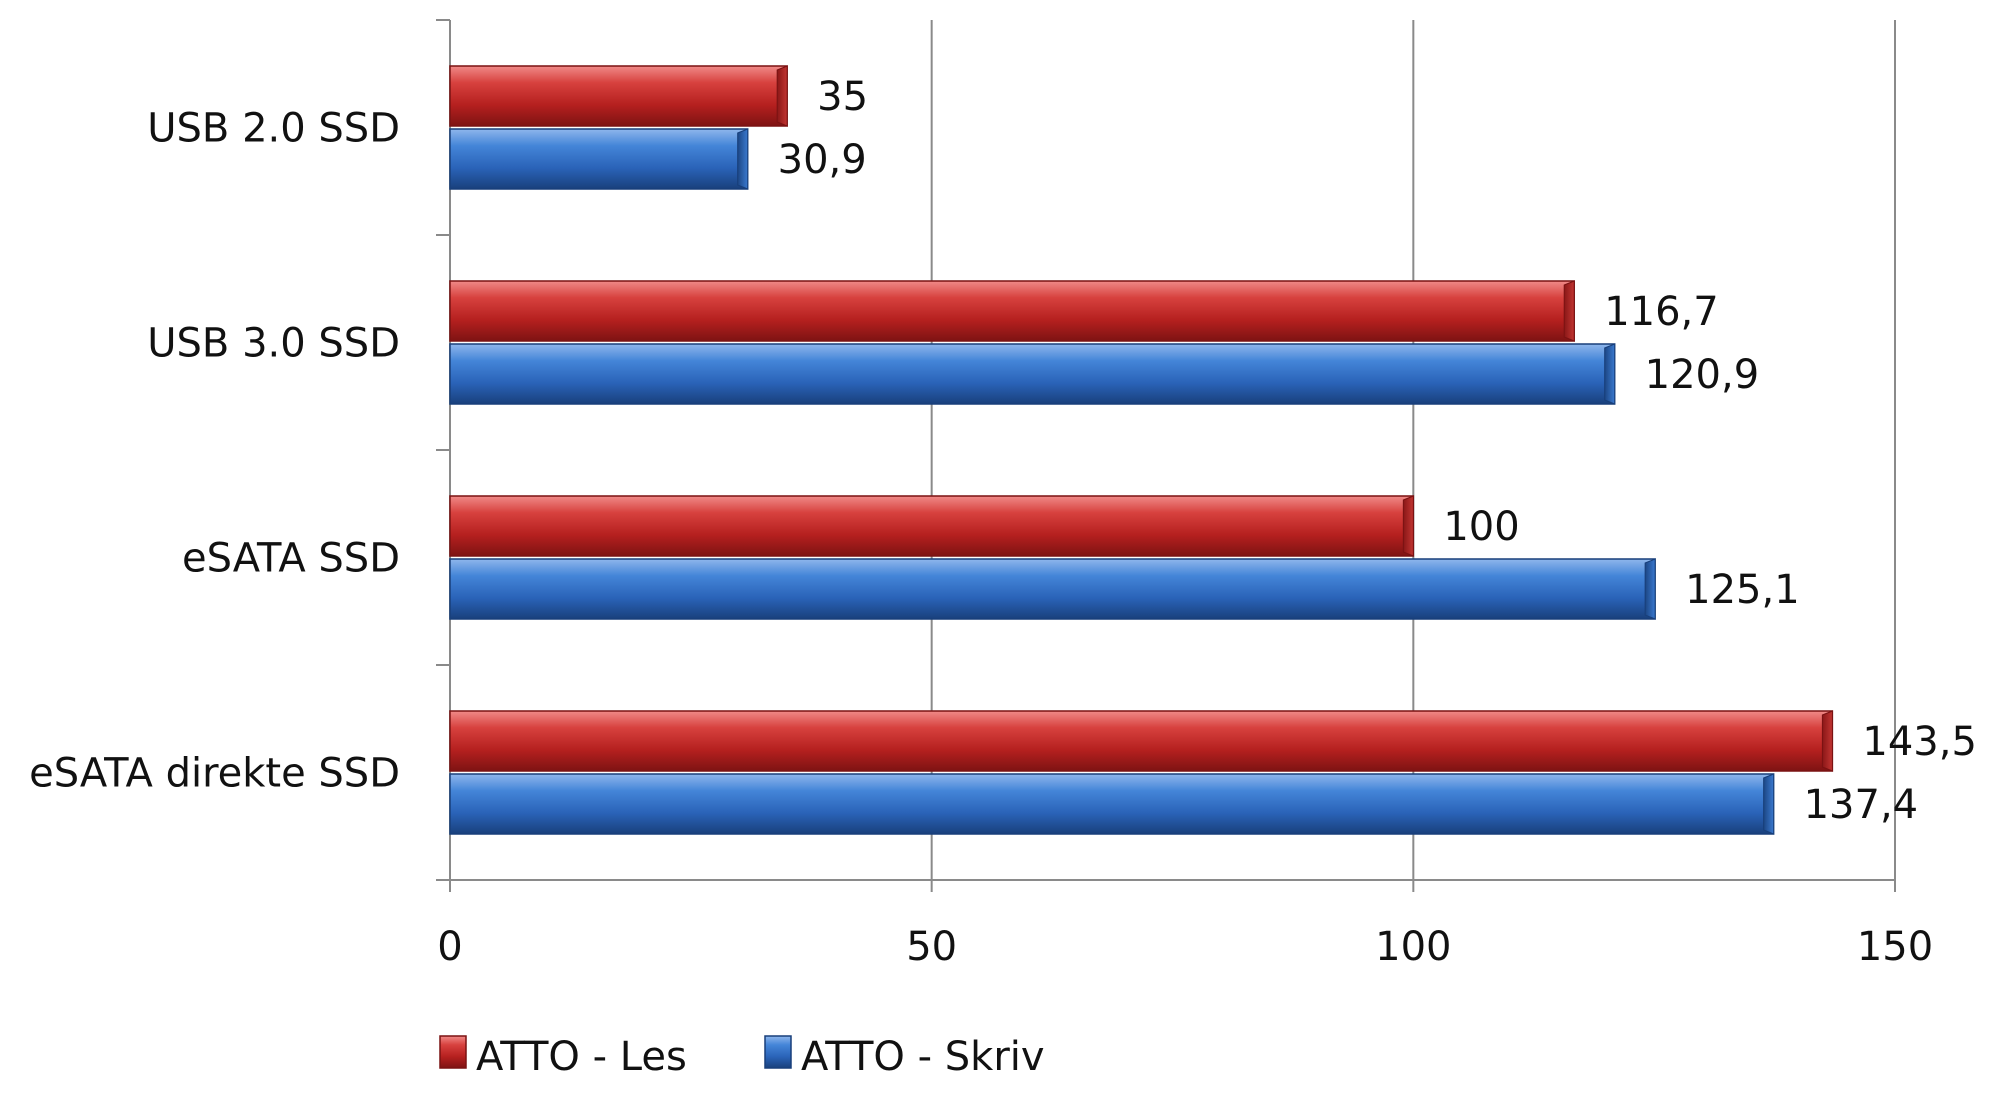 The width and height of the screenshot is (2000, 1114). What do you see at coordinates (822, 160) in the screenshot?
I see `data-label: 30,9` at bounding box center [822, 160].